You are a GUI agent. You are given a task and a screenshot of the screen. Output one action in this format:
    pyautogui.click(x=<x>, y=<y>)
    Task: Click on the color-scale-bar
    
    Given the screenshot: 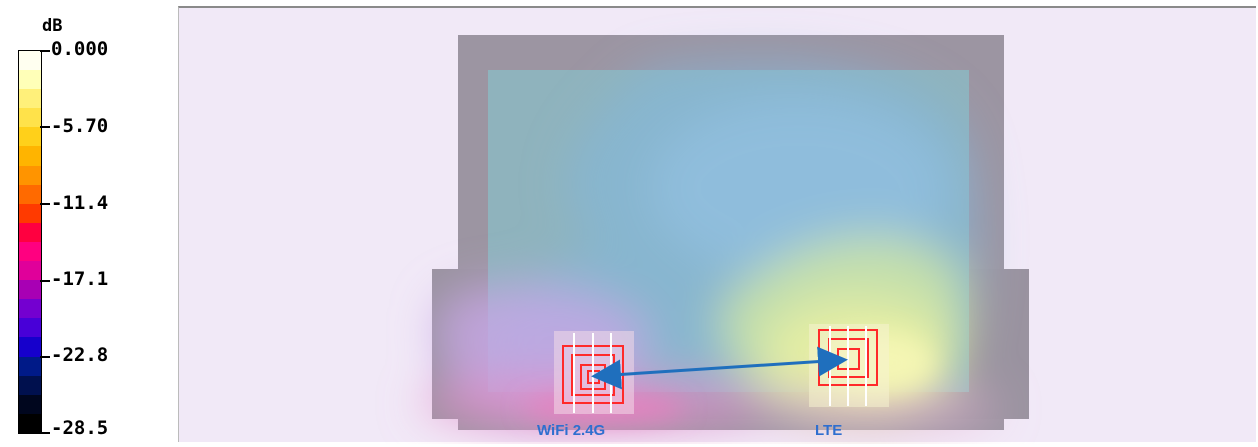 What is the action you would take?
    pyautogui.click(x=30, y=242)
    